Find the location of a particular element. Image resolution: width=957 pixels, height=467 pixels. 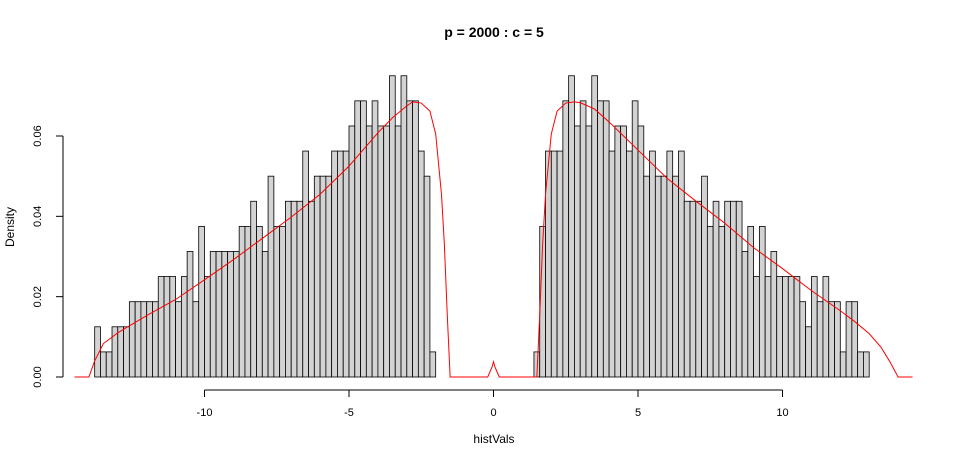

x-tick-label: 5 is located at coordinates (638, 413).